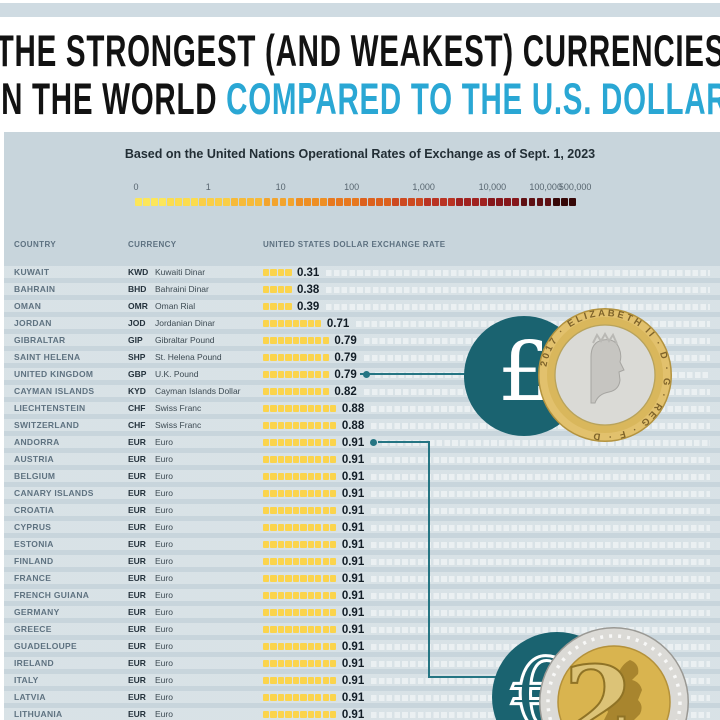  I want to click on table-row: FRENCH GUIANA EUR Euro 0.91, so click(360, 595).